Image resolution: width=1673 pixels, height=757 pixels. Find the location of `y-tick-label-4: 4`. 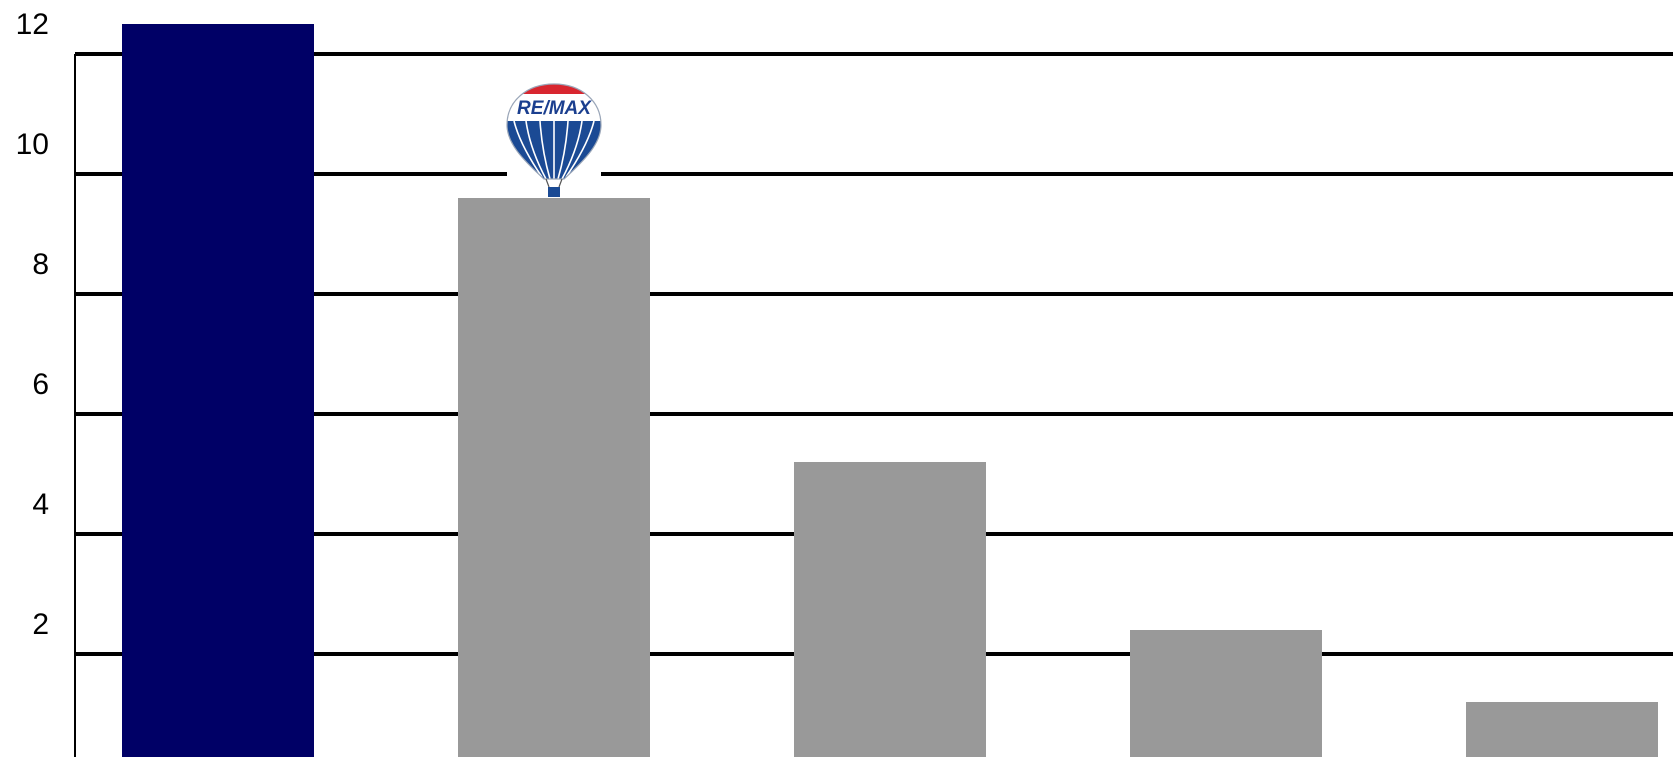

y-tick-label-4: 4 is located at coordinates (40, 504).